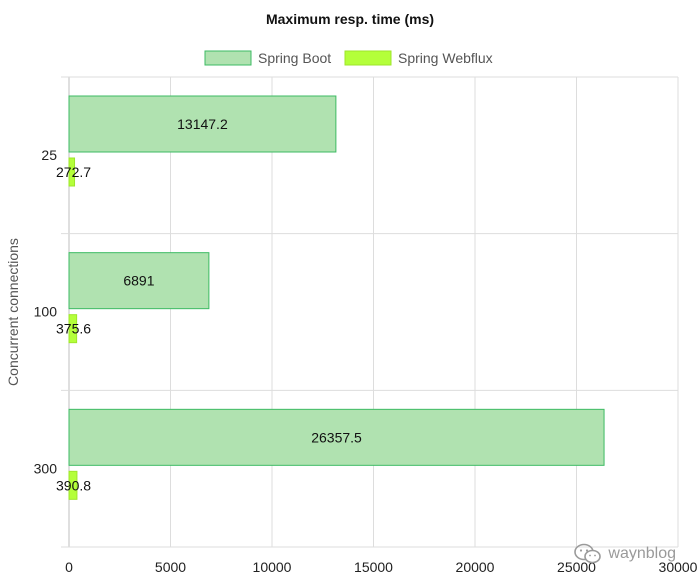  What do you see at coordinates (46, 468) in the screenshot?
I see `category-label-2: 300` at bounding box center [46, 468].